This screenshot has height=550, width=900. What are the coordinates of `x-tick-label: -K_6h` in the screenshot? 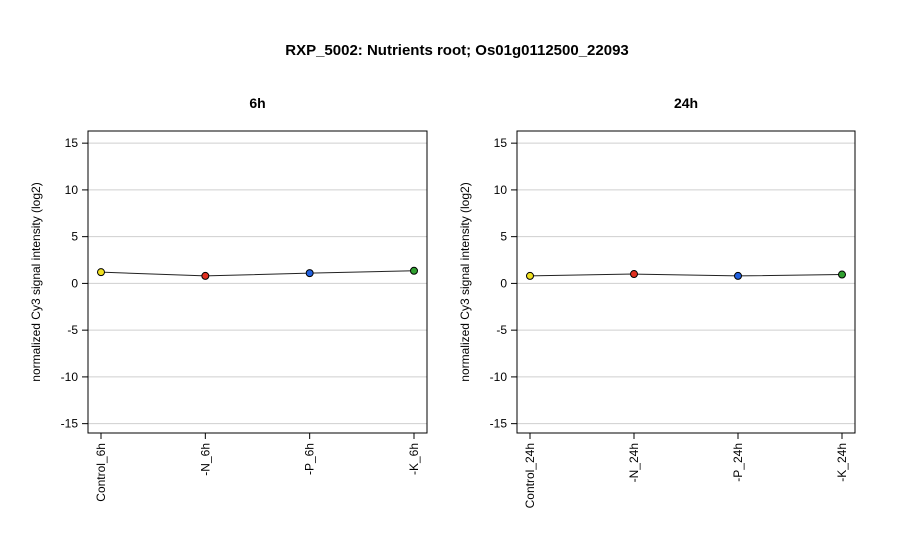 It's located at (414, 459).